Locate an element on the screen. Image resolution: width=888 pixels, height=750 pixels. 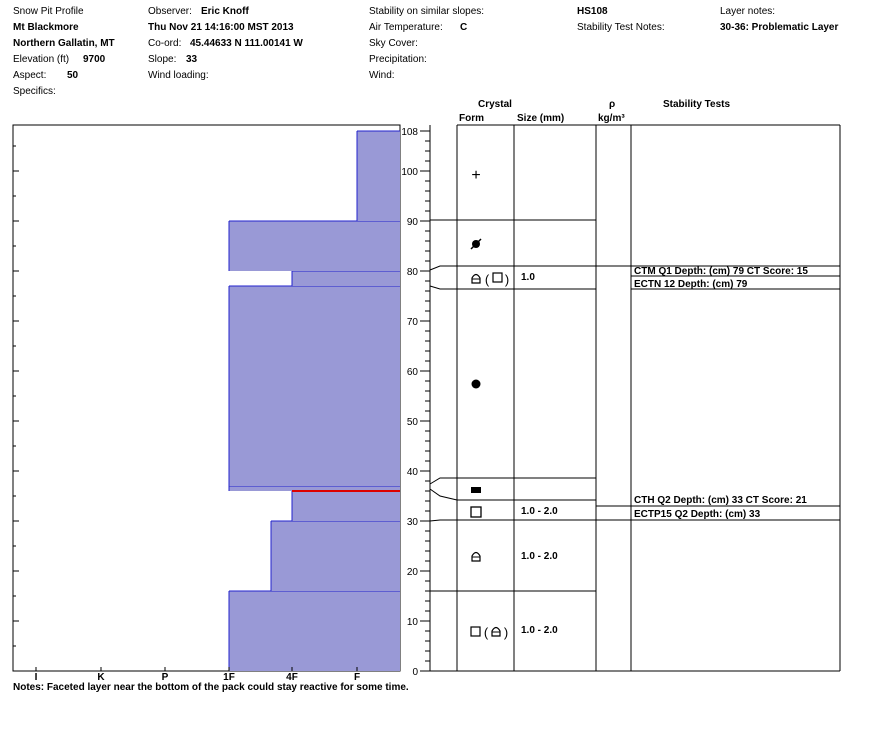
depth-label: 70 is located at coordinates (413, 322).